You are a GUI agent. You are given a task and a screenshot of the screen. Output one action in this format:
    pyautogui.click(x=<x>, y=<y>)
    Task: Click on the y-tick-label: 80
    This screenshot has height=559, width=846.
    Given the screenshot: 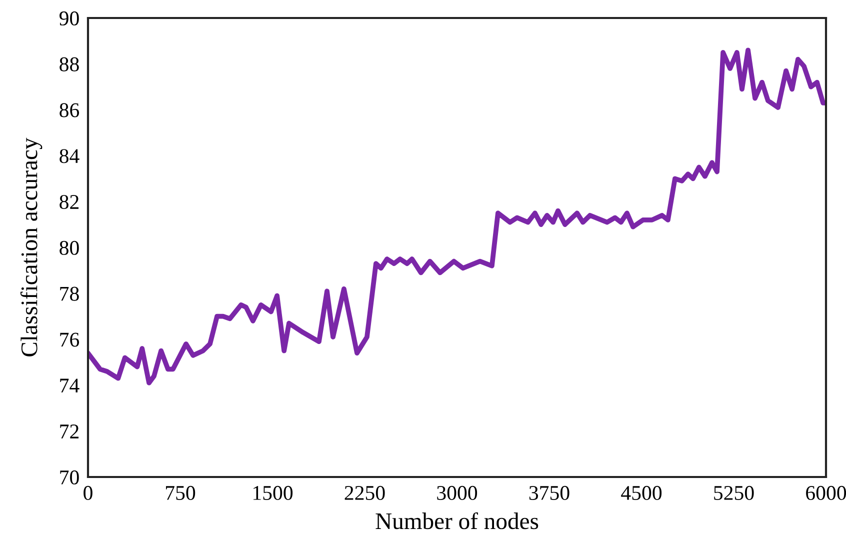 What is the action you would take?
    pyautogui.click(x=69, y=247)
    